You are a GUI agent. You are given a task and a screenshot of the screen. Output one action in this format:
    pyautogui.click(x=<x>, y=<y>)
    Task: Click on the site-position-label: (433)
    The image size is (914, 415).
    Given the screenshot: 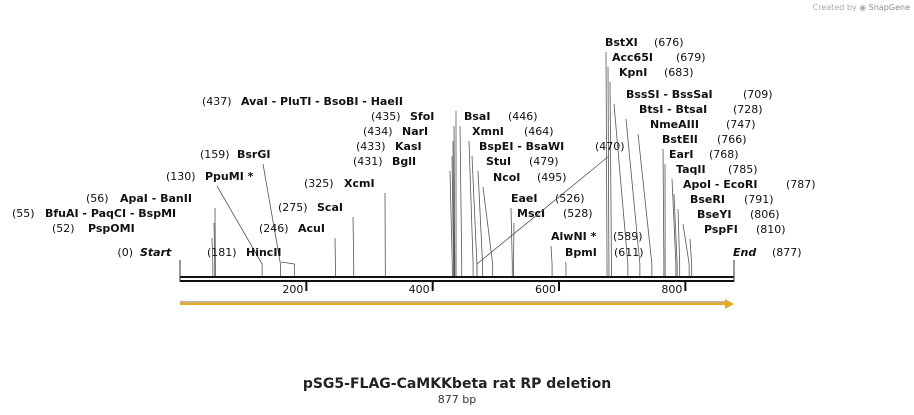 What is the action you would take?
    pyautogui.click(x=371, y=146)
    